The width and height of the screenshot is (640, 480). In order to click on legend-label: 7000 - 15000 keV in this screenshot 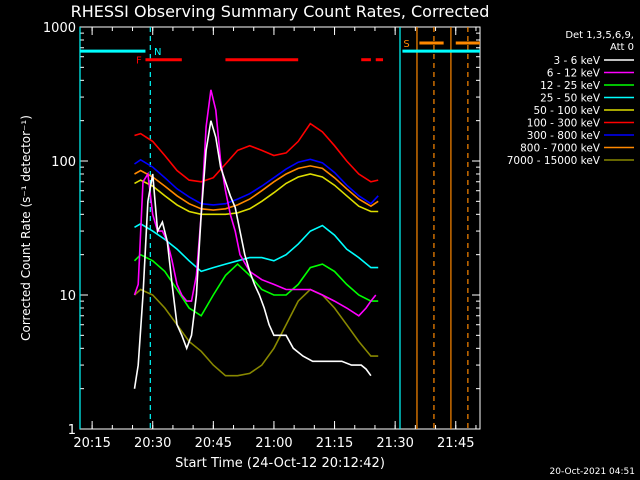, I will do `click(554, 161)`.